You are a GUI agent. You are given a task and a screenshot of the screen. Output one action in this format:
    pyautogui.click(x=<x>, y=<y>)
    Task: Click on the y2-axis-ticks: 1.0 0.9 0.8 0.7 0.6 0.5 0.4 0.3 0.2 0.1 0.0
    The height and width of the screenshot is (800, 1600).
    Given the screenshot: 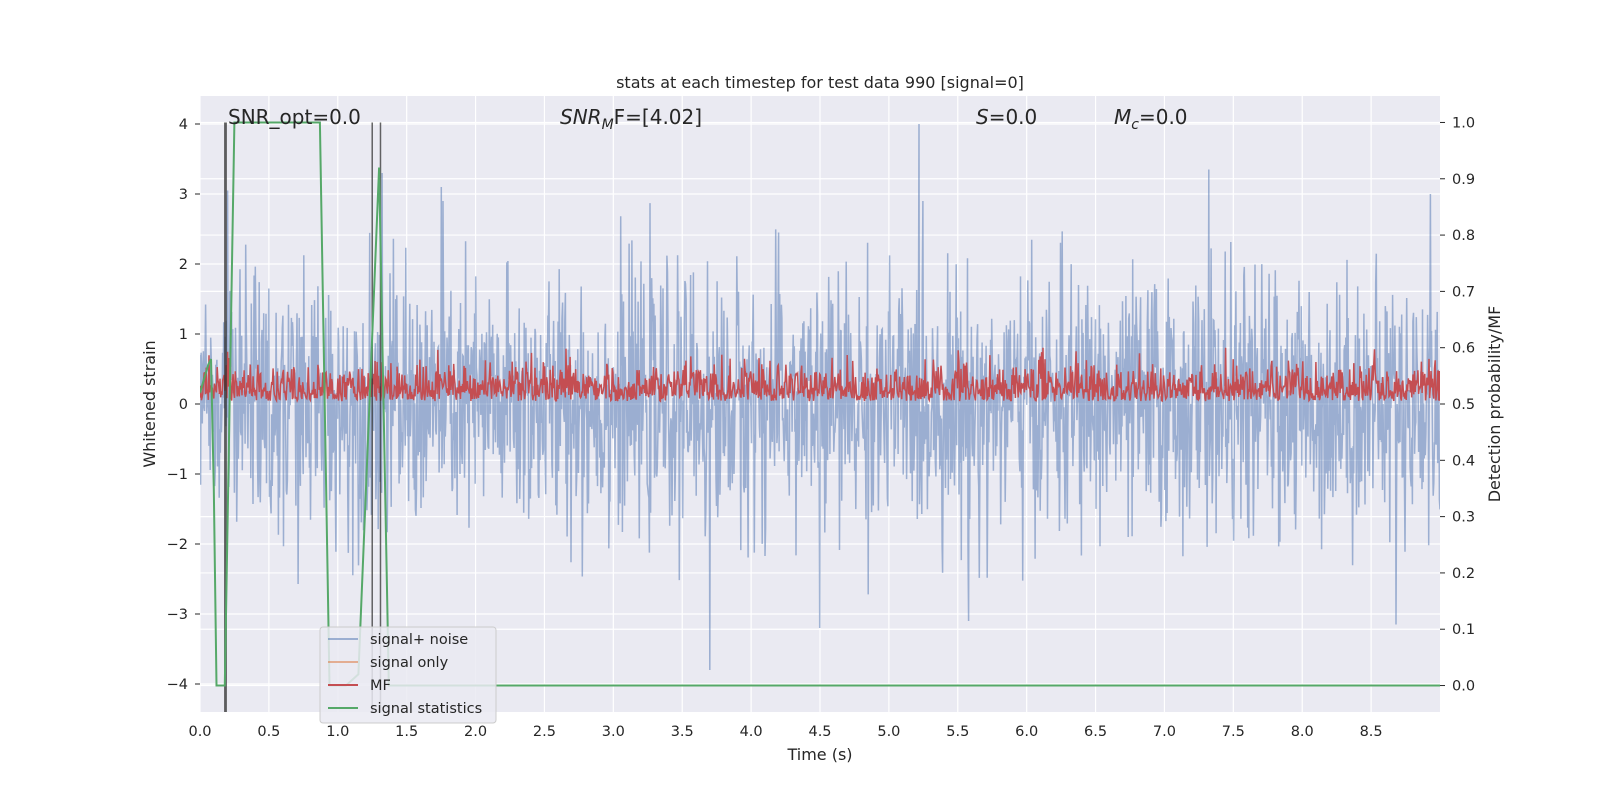 What is the action you would take?
    pyautogui.click(x=1457, y=405)
    